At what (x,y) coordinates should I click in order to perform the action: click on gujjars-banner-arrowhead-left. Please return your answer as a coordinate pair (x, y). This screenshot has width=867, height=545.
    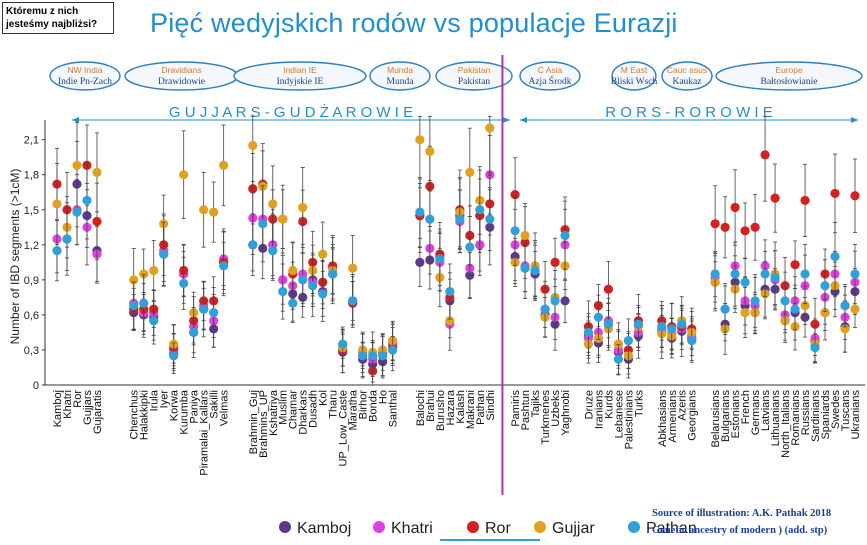
    Looking at the image, I should click on (75, 120).